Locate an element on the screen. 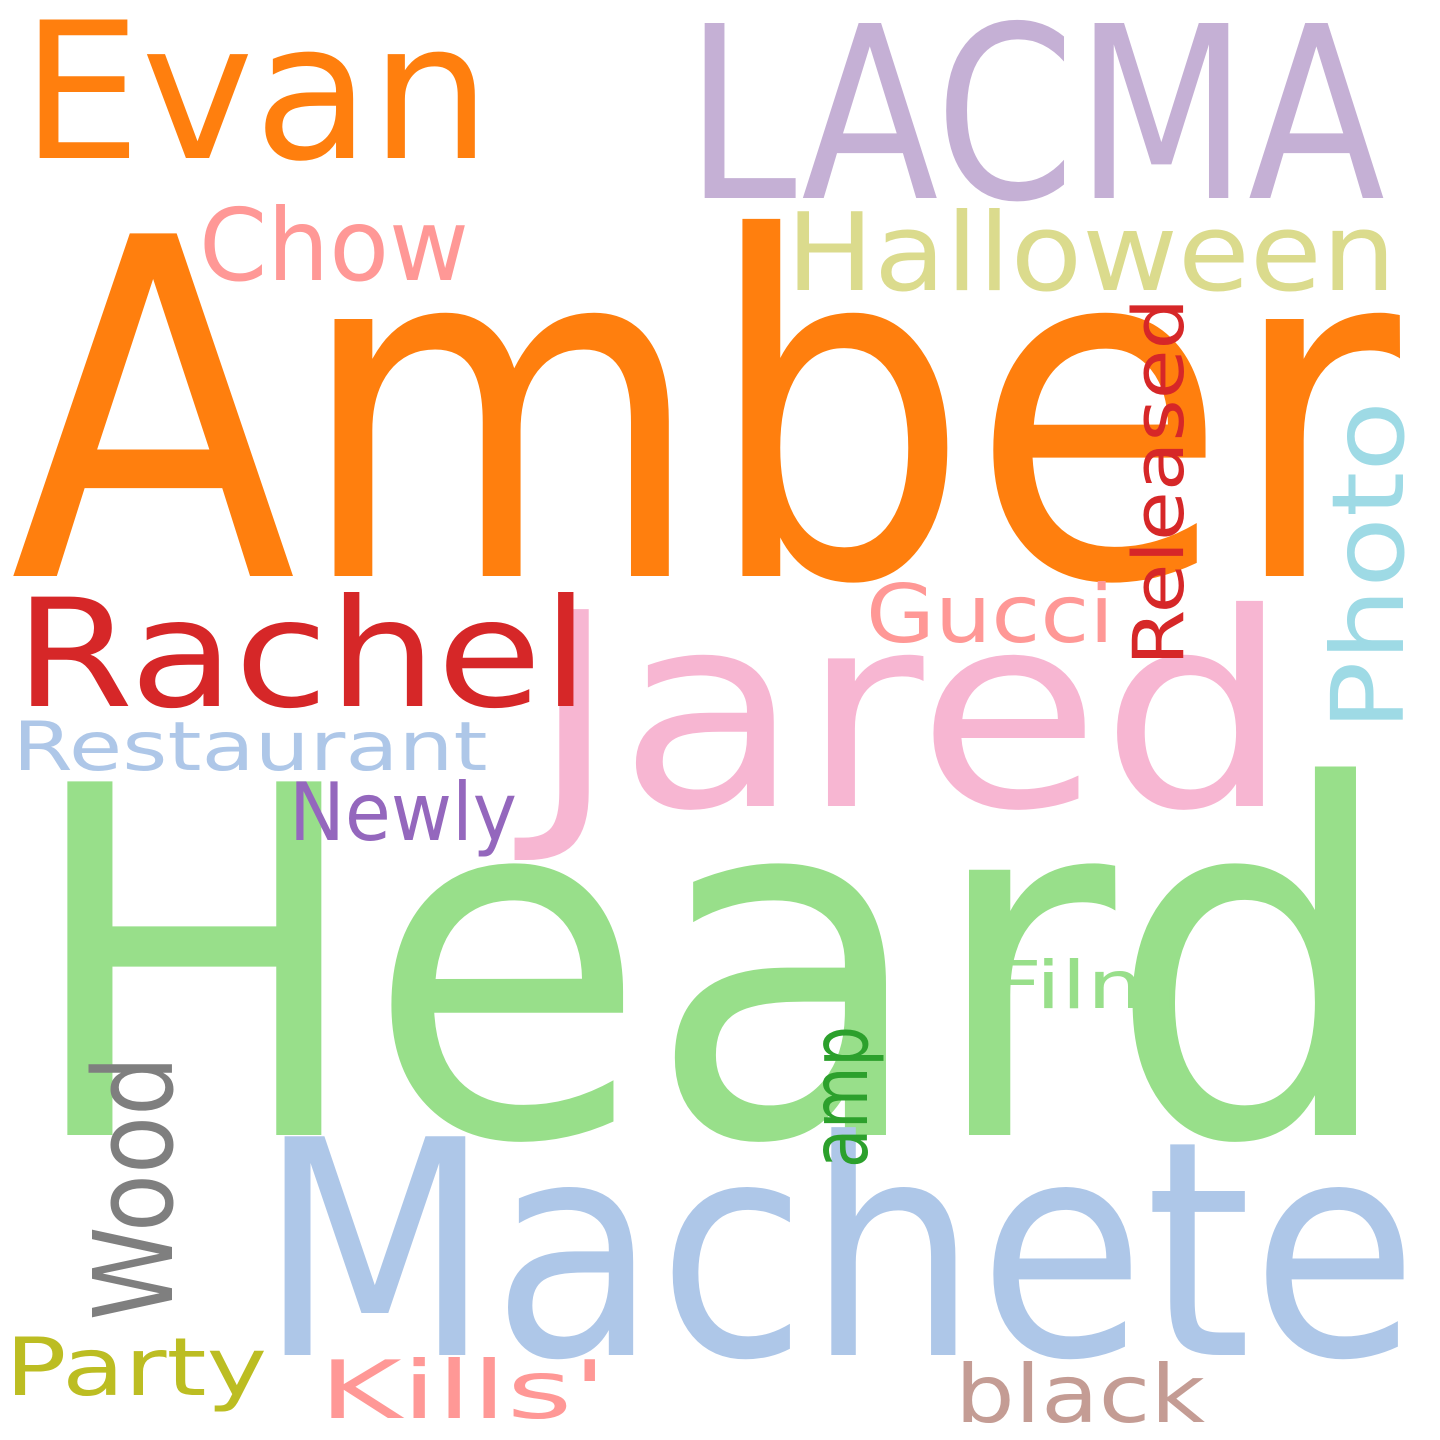 Image resolution: width=1440 pixels, height=1440 pixels. word-film: Film is located at coordinates (1083, 985).